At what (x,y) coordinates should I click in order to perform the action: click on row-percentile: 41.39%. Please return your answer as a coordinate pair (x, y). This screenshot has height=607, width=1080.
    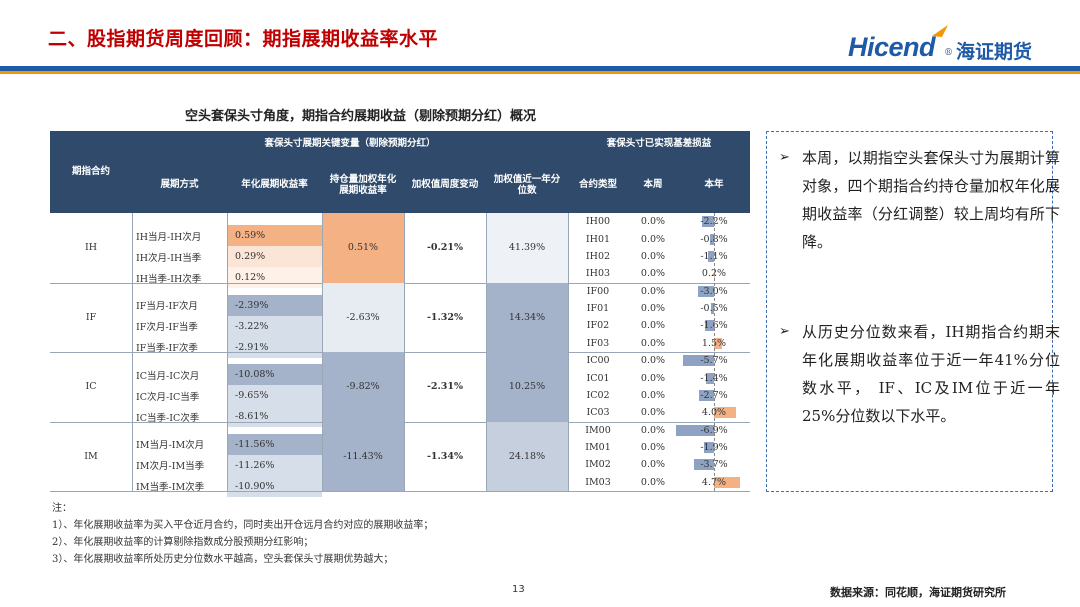
    Looking at the image, I should click on (527, 248).